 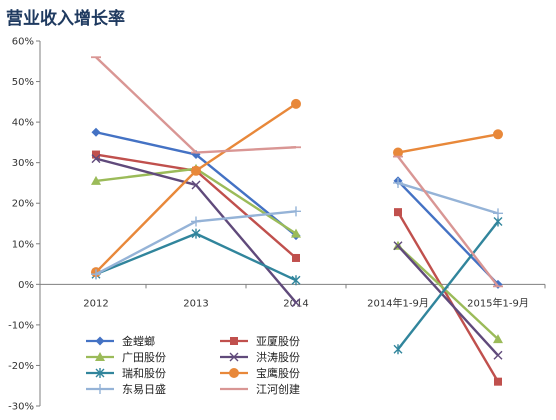 What do you see at coordinates (95, 303) in the screenshot?
I see `x-tick-label: 2012` at bounding box center [95, 303].